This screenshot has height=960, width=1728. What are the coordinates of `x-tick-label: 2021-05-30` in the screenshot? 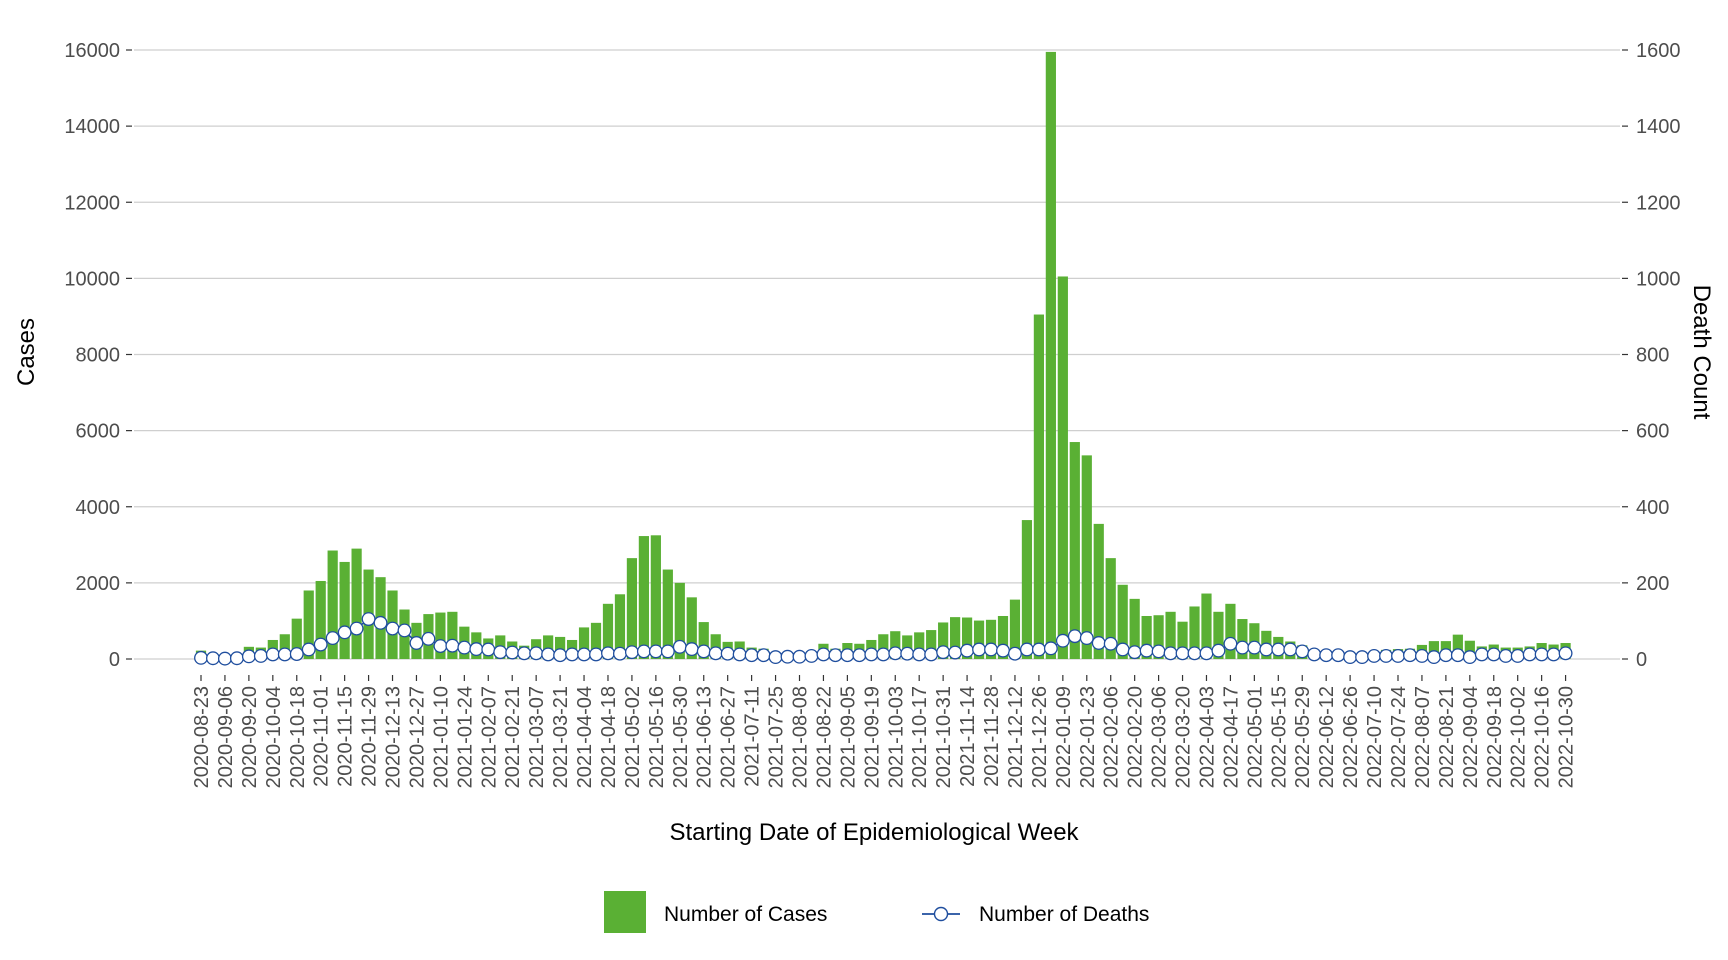 It's located at (681, 737).